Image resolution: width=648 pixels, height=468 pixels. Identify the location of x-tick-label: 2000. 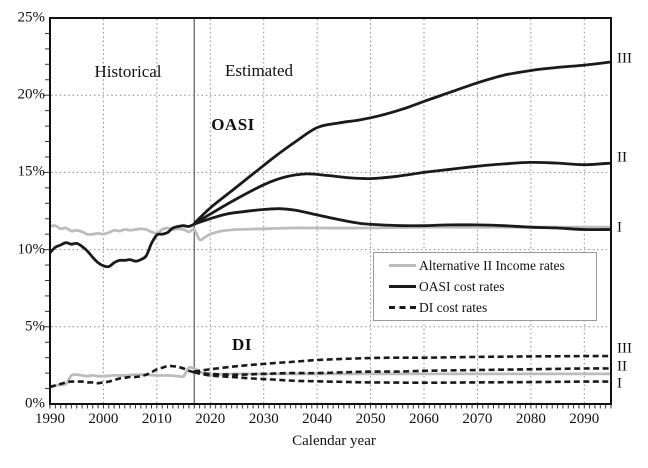
(103, 419).